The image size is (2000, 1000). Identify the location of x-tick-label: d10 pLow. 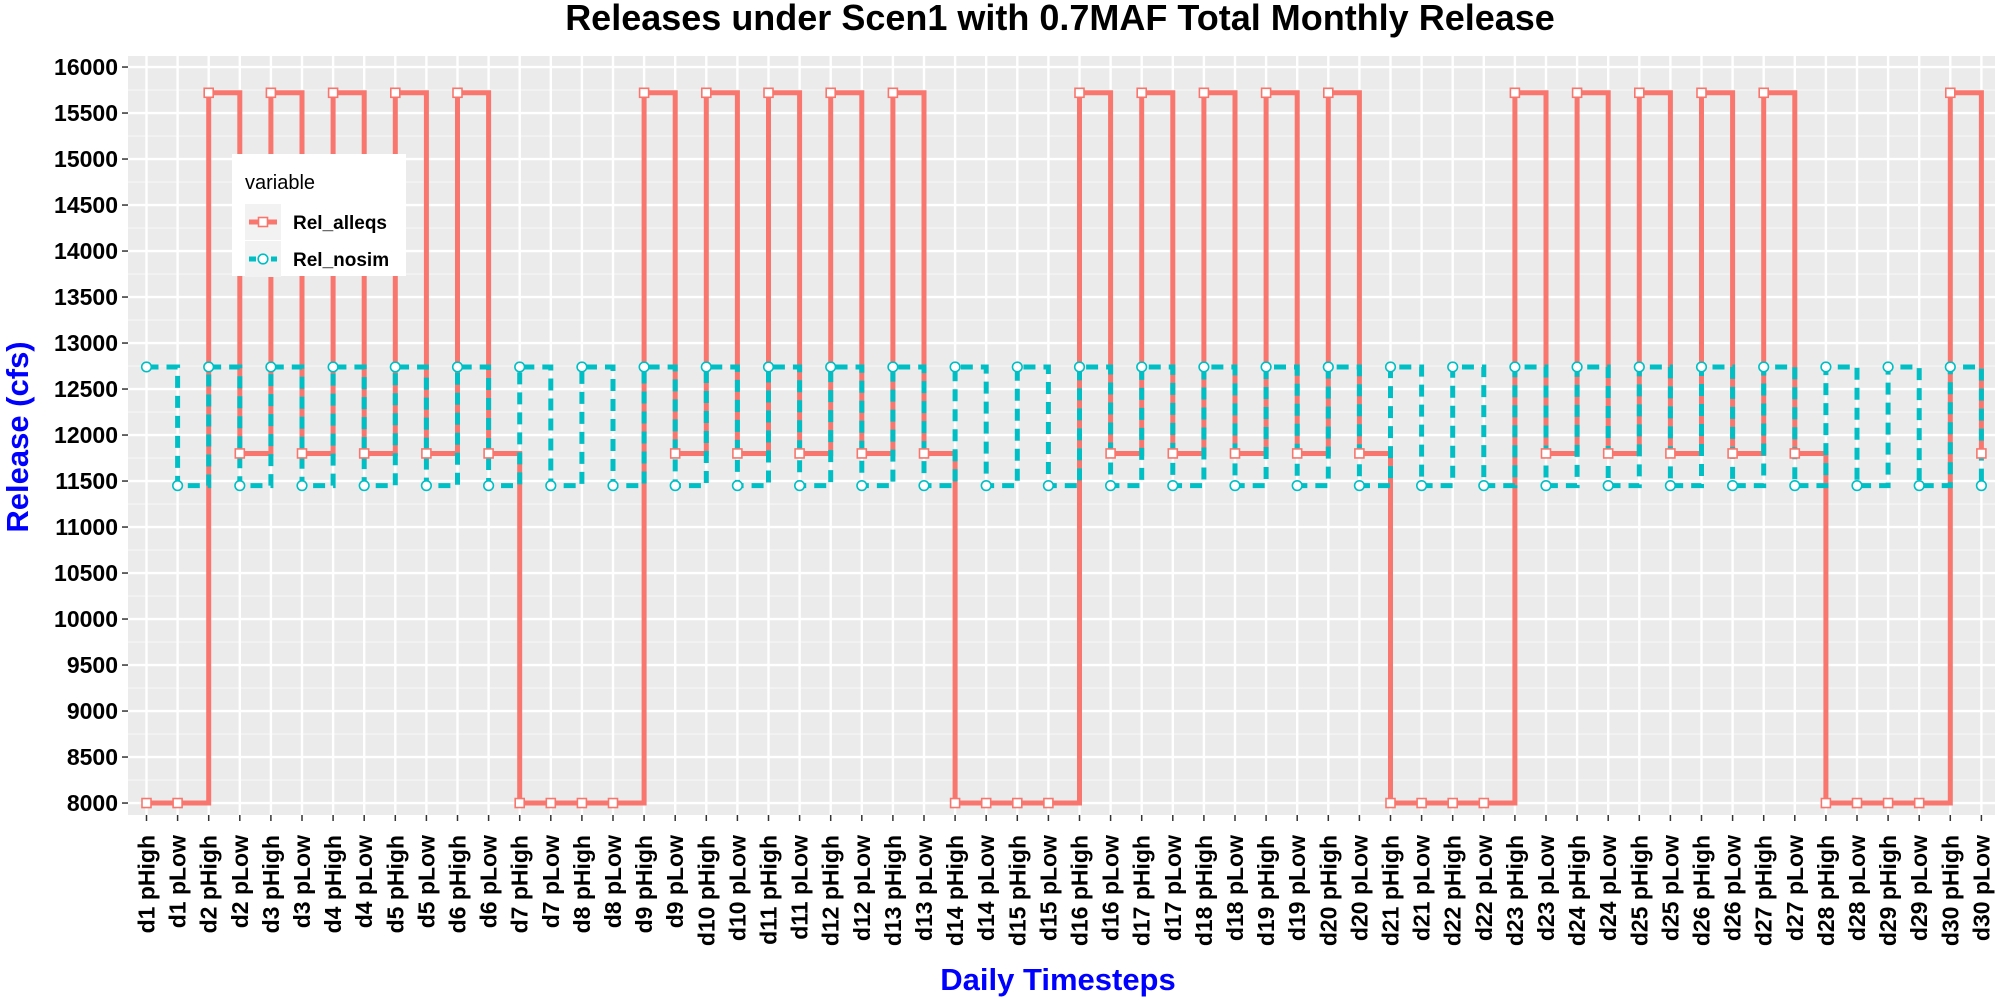
(737, 888).